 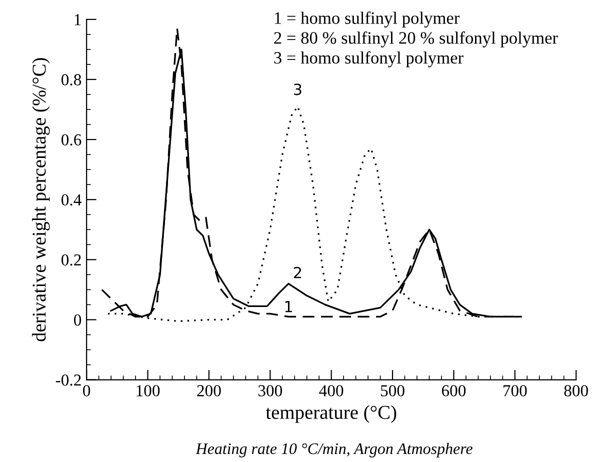 What do you see at coordinates (270, 390) in the screenshot?
I see `x-tick-label: 300` at bounding box center [270, 390].